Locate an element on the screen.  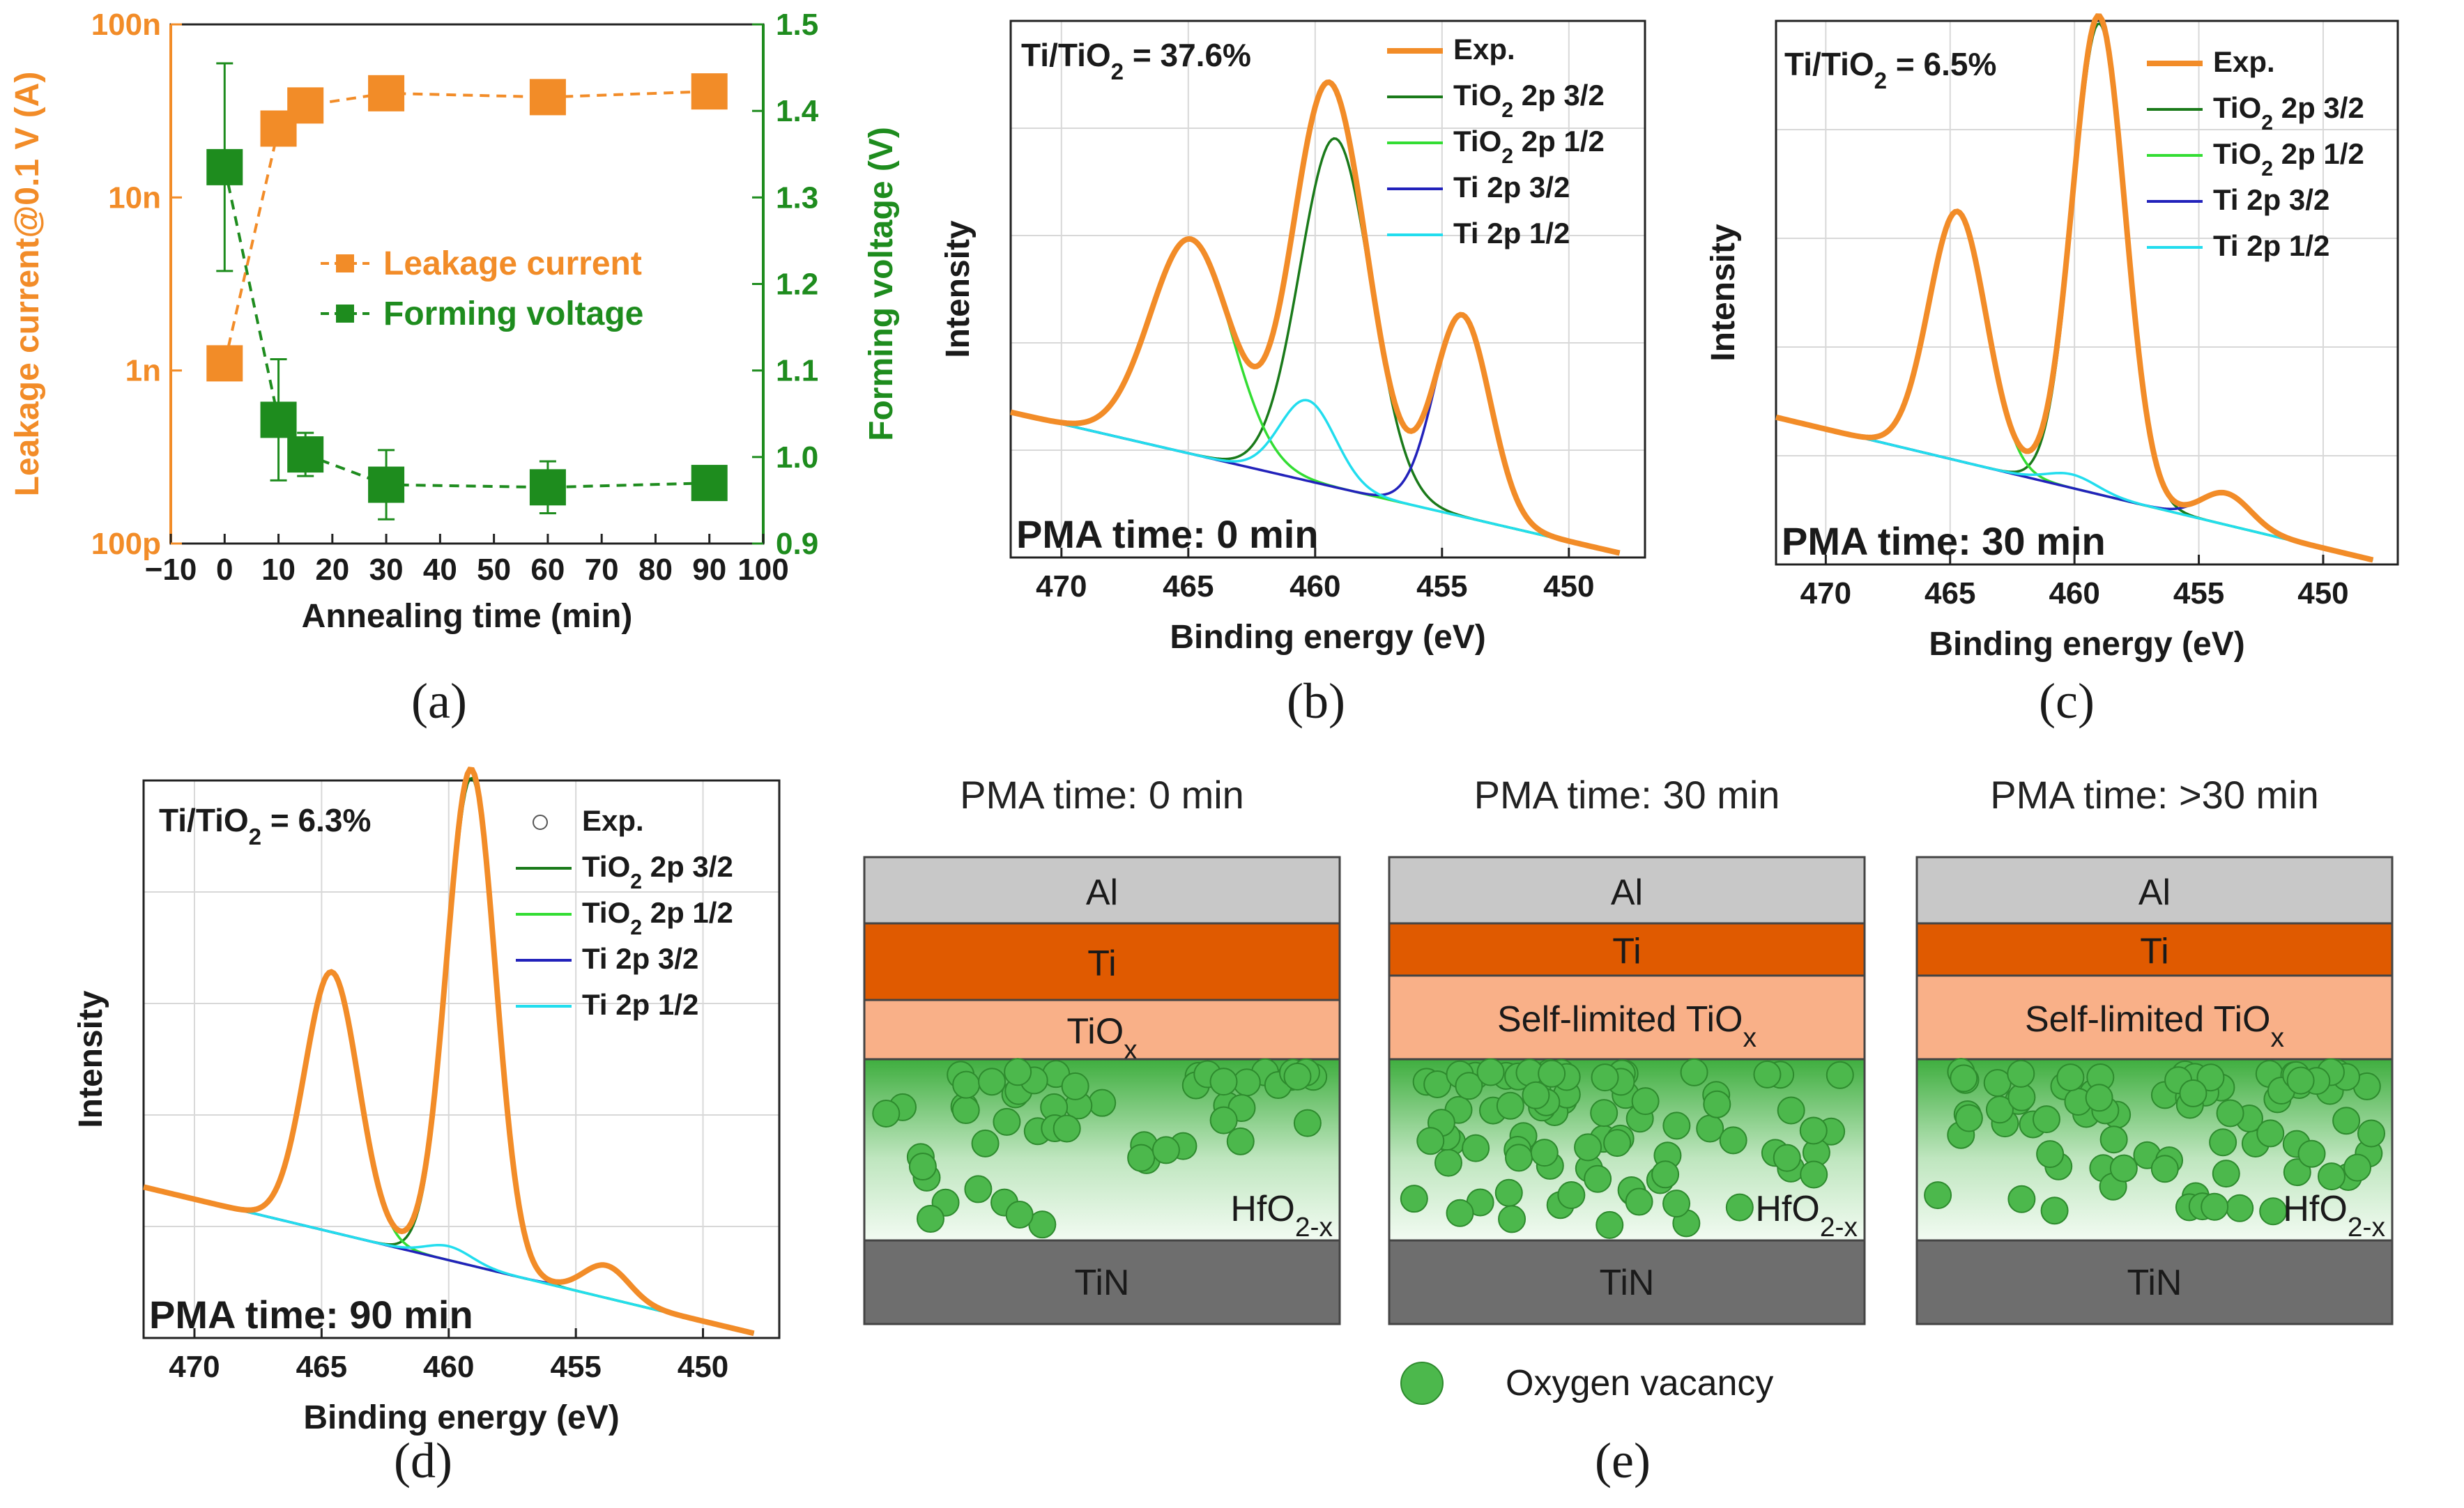
exp-line is located at coordinates (1315, 318).